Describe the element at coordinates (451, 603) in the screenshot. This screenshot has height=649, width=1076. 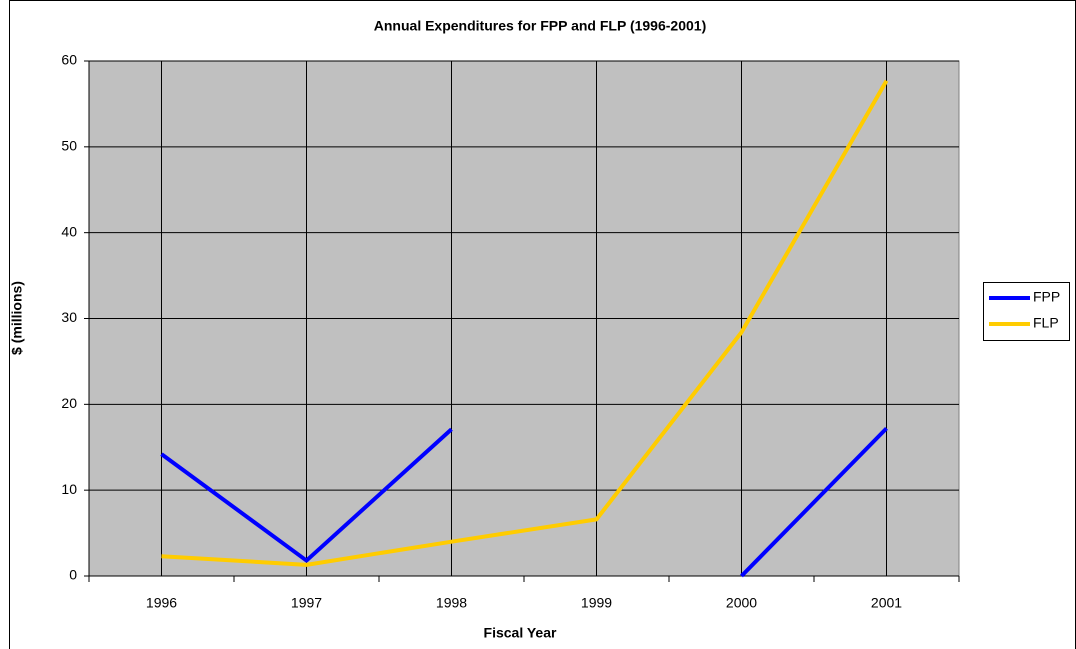
I see `x-tick-label: 1998` at that location.